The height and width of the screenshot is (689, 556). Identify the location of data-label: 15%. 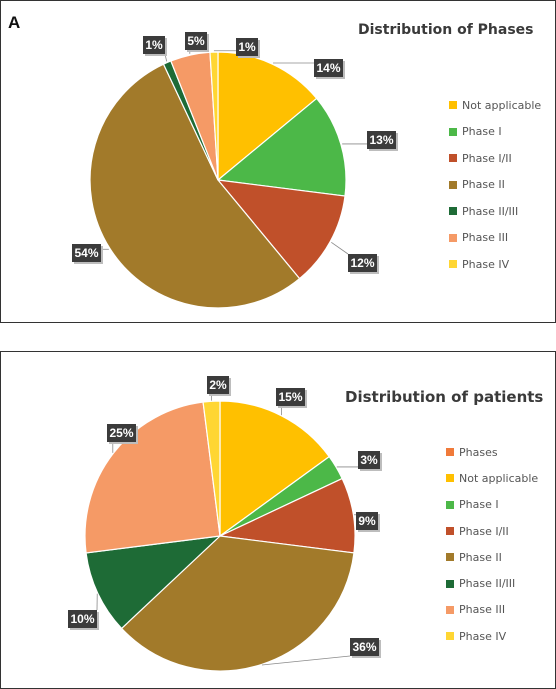
(290, 397).